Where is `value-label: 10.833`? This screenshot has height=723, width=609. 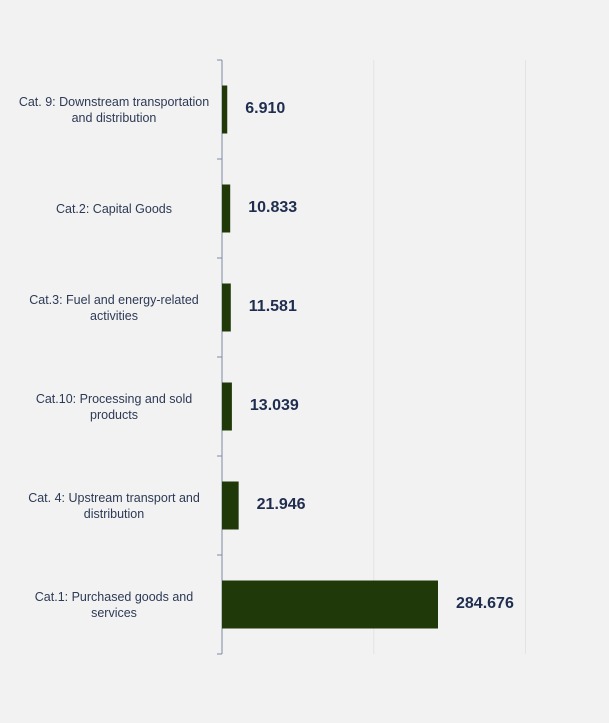
value-label: 10.833 is located at coordinates (273, 207).